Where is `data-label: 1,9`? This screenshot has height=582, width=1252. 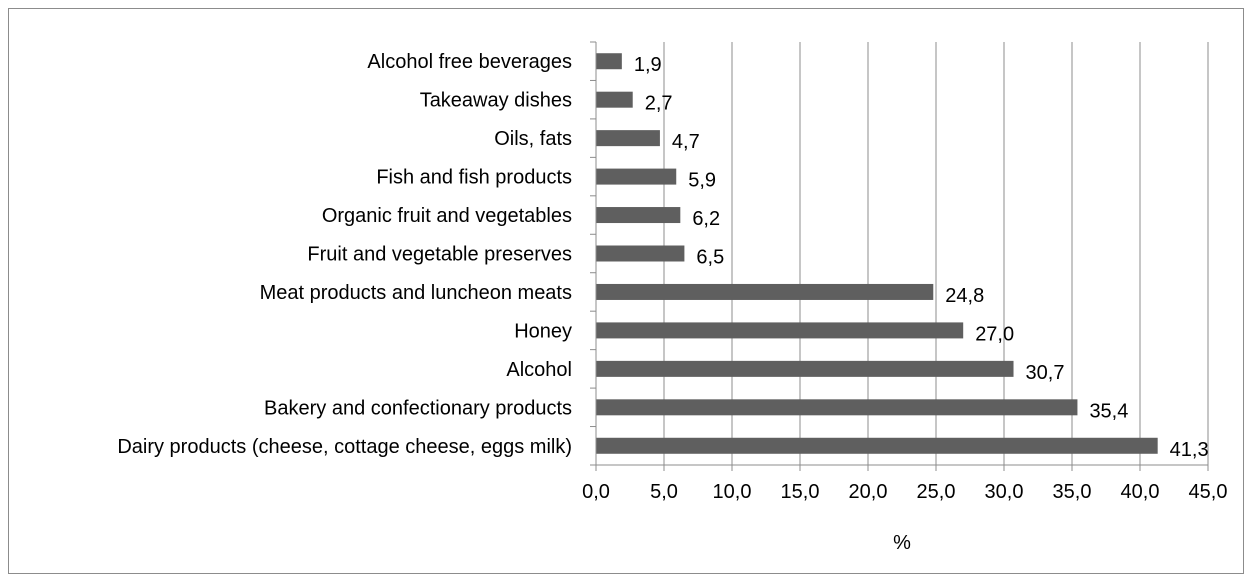 data-label: 1,9 is located at coordinates (648, 65).